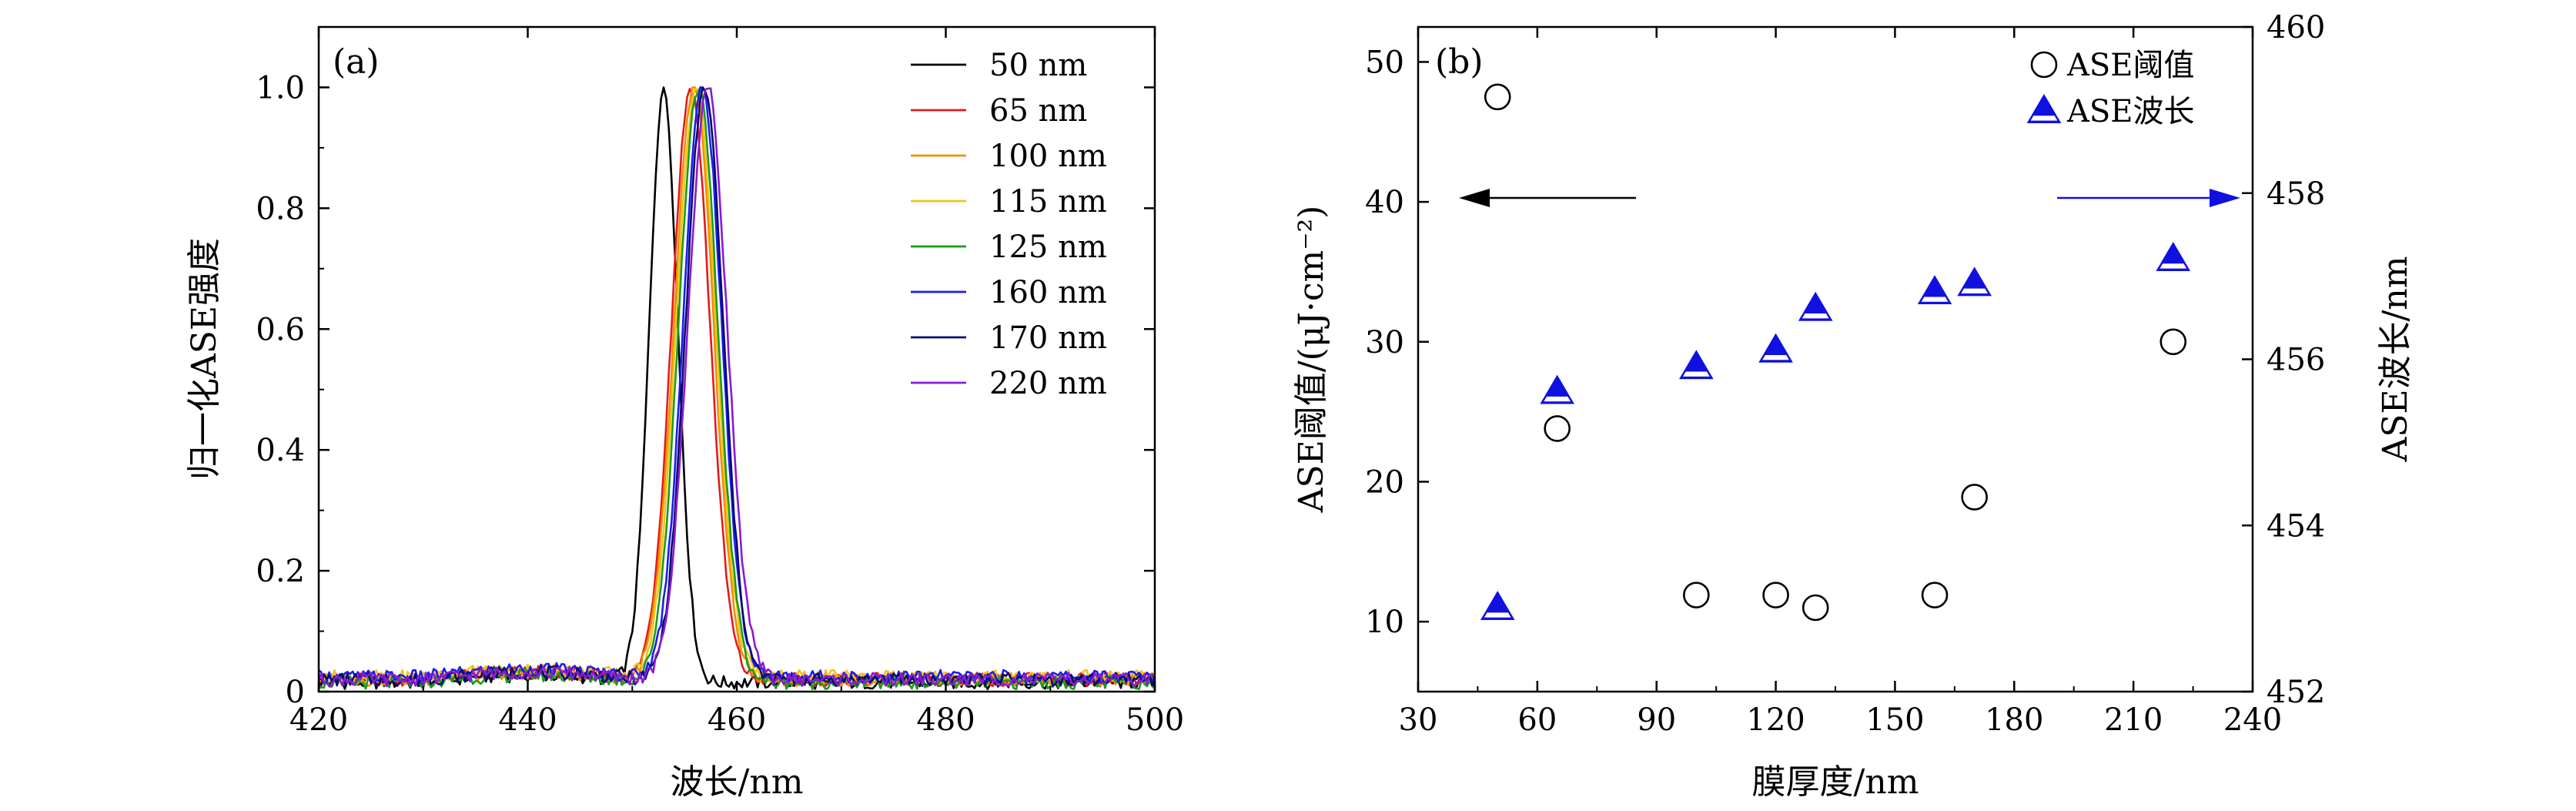  Describe the element at coordinates (946, 720) in the screenshot. I see `x-tick-label: 480` at that location.